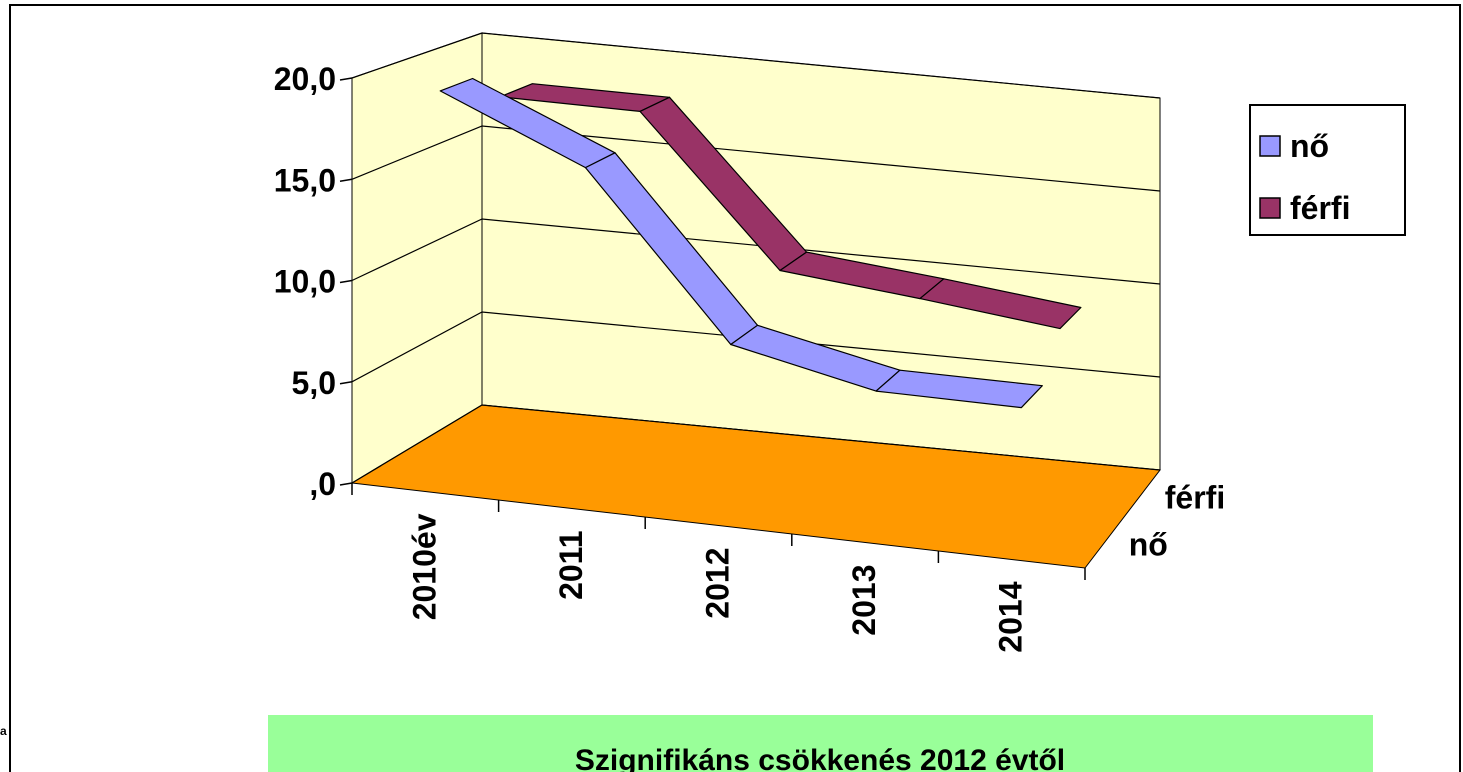 This screenshot has height=772, width=1463. Describe the element at coordinates (864, 600) in the screenshot. I see `x-tick-label: 2013` at that location.